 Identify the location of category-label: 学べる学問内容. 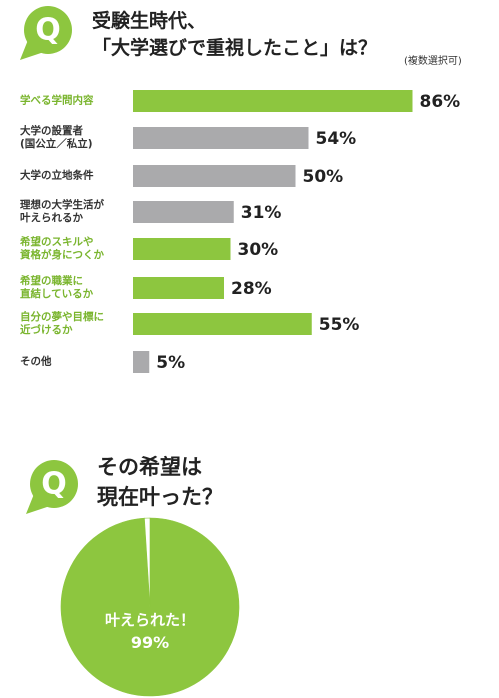
(57, 100).